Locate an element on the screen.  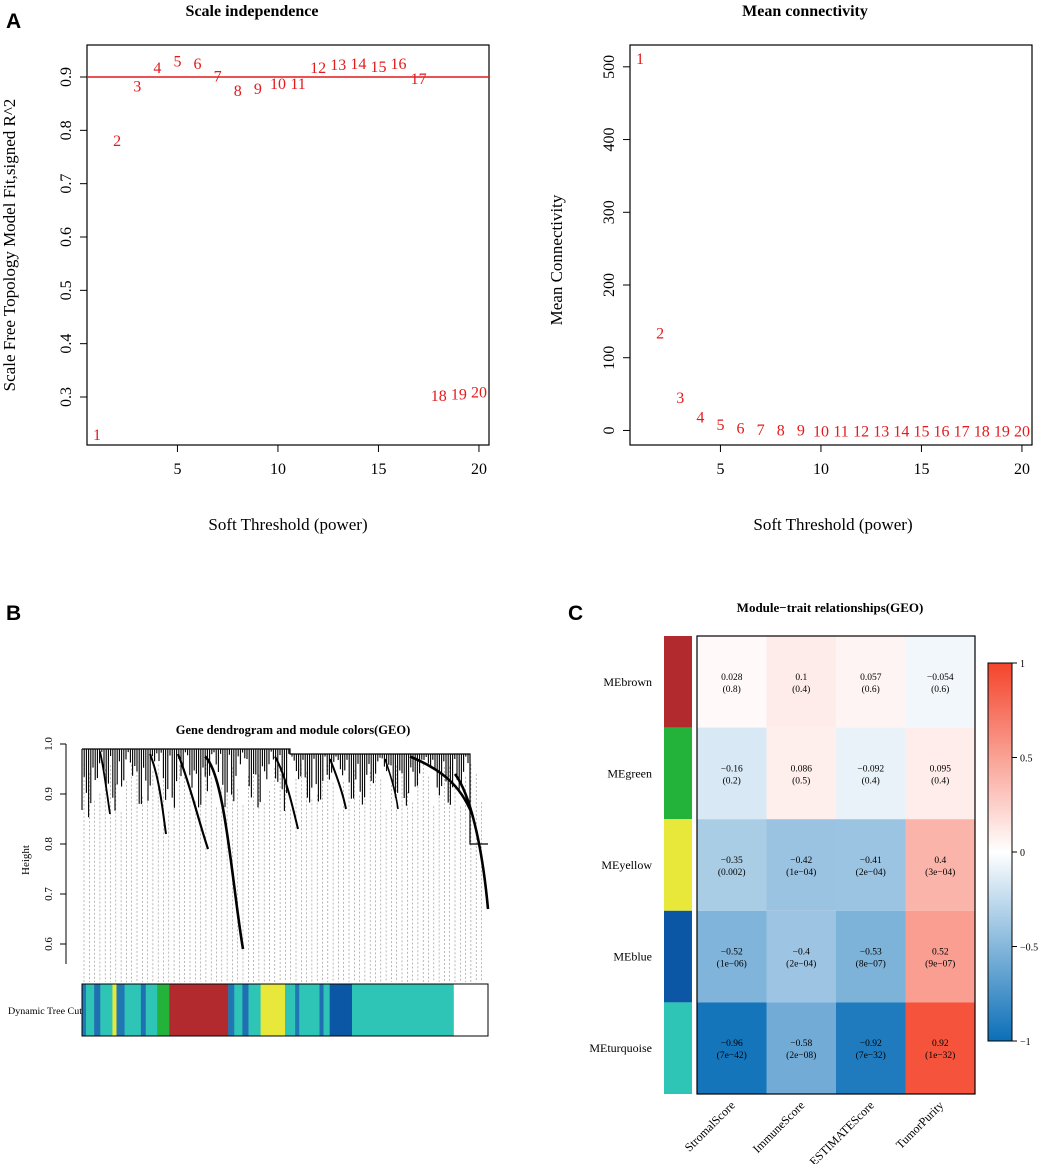
cell-pvalue: (1e−04) is located at coordinates (801, 872).